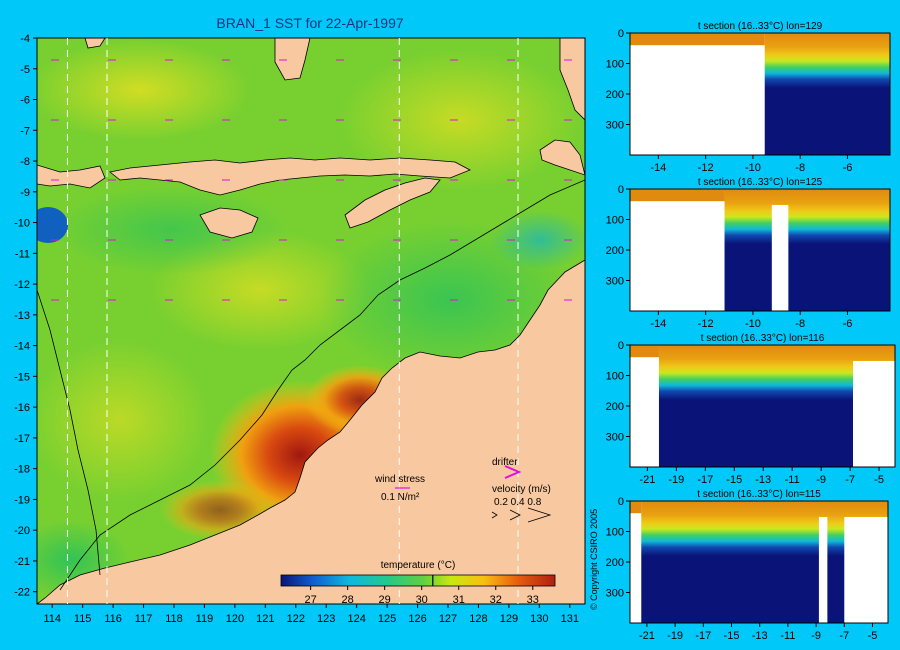 This screenshot has width=900, height=650. I want to click on colorbar-ticks: 27 28 29 30 31 32 33, so click(421, 590).